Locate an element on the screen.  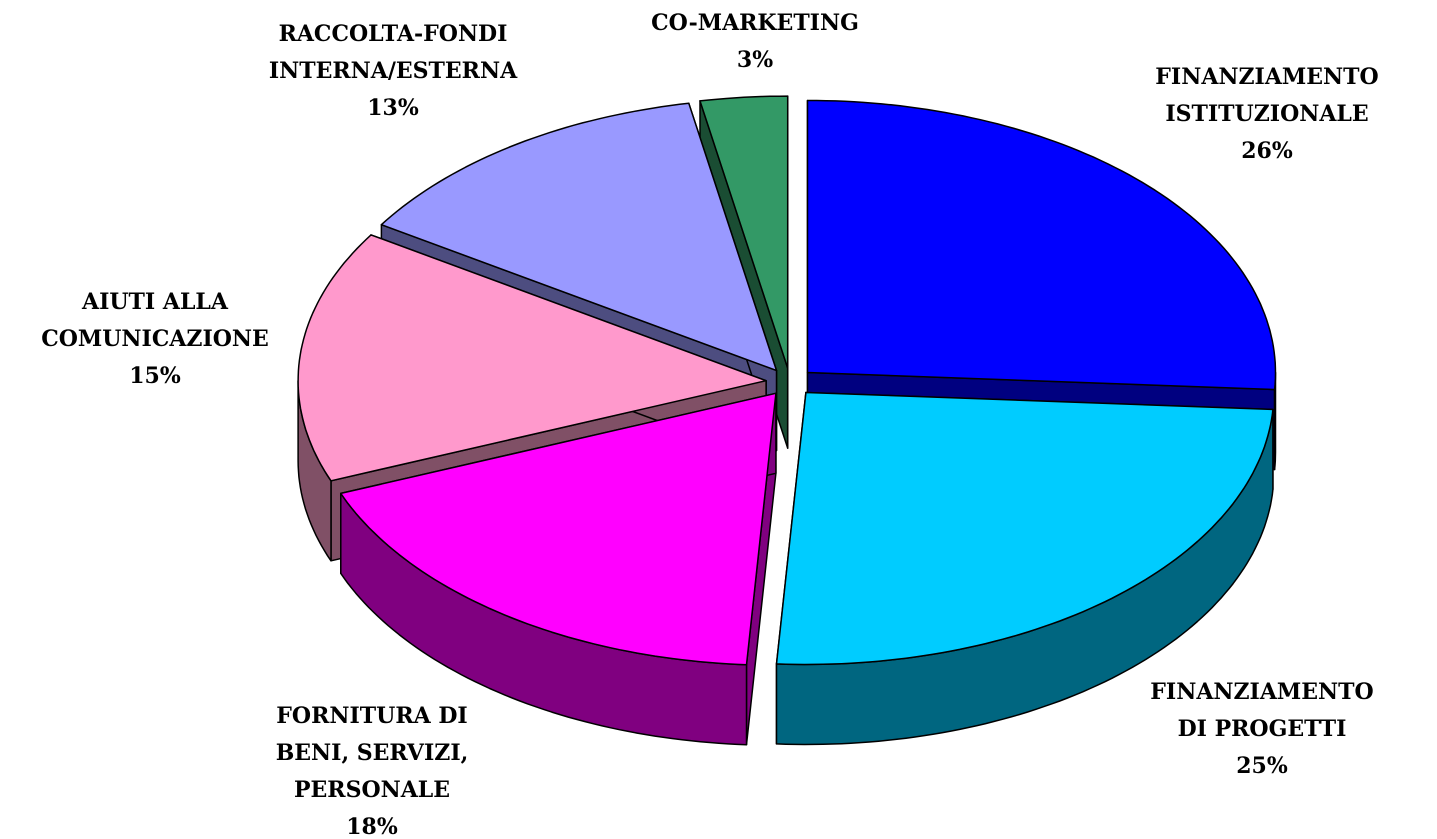
slice-label: AIUTI ALLA is located at coordinates (155, 302).